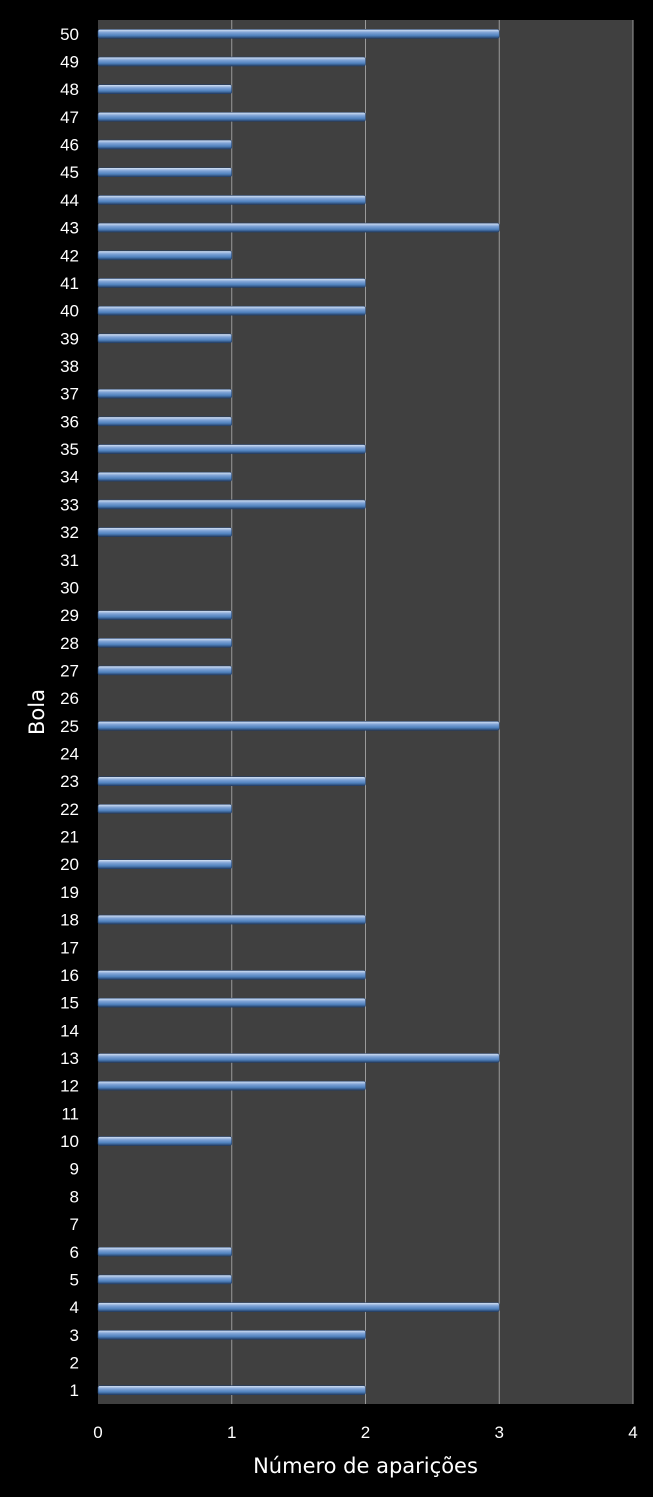  I want to click on y-tick-label: 22, so click(69, 809).